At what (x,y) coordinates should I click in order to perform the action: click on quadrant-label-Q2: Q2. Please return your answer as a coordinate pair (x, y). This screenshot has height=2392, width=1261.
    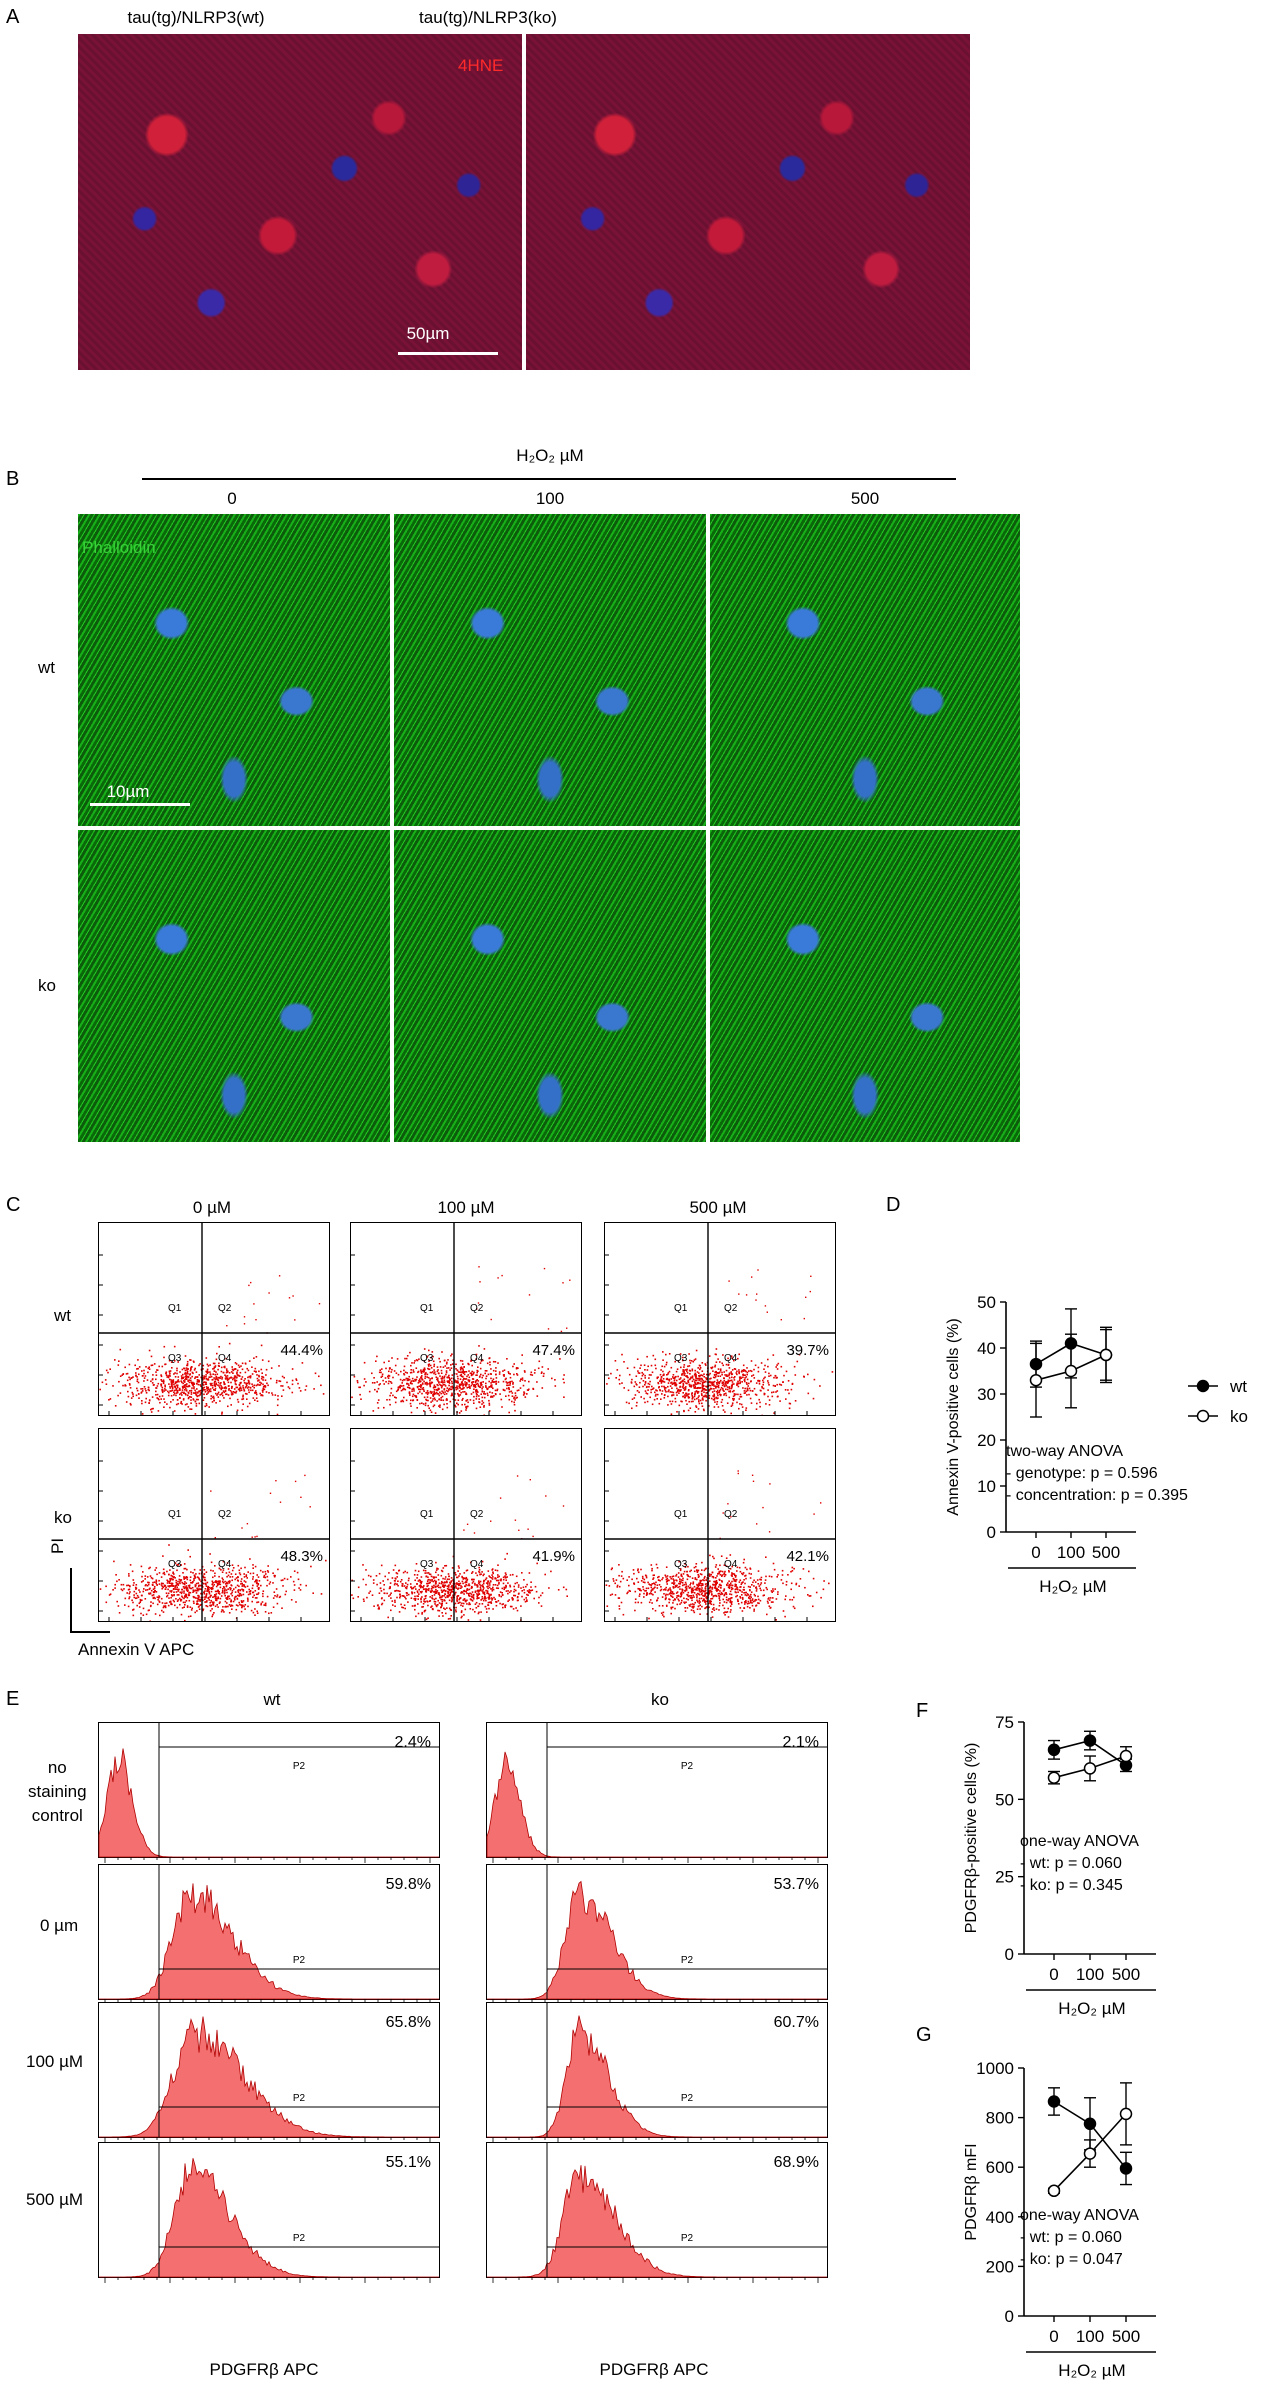
    Looking at the image, I should click on (731, 1308).